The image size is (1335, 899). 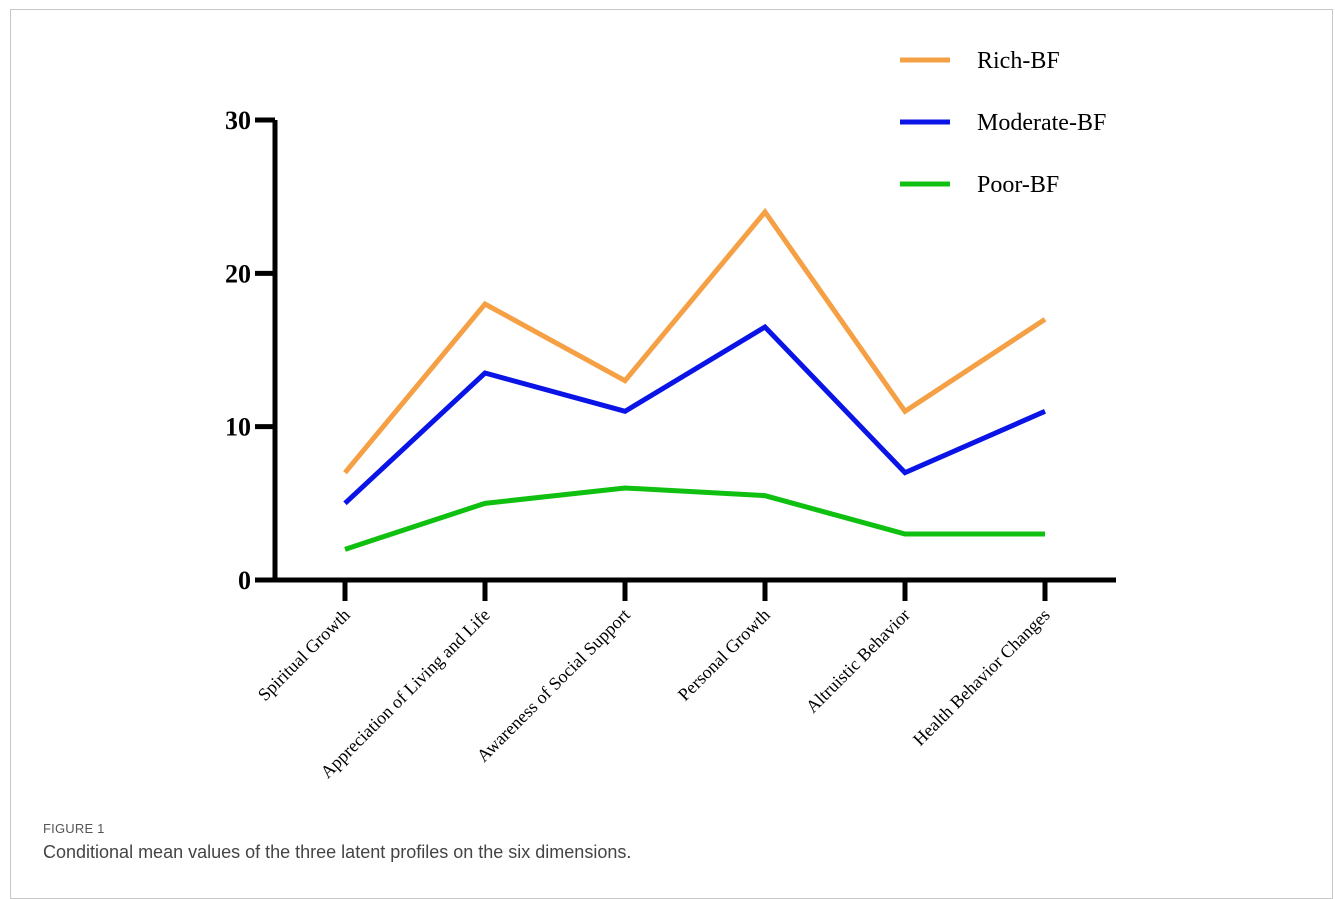 I want to click on y-tick-label: 30, so click(x=238, y=120).